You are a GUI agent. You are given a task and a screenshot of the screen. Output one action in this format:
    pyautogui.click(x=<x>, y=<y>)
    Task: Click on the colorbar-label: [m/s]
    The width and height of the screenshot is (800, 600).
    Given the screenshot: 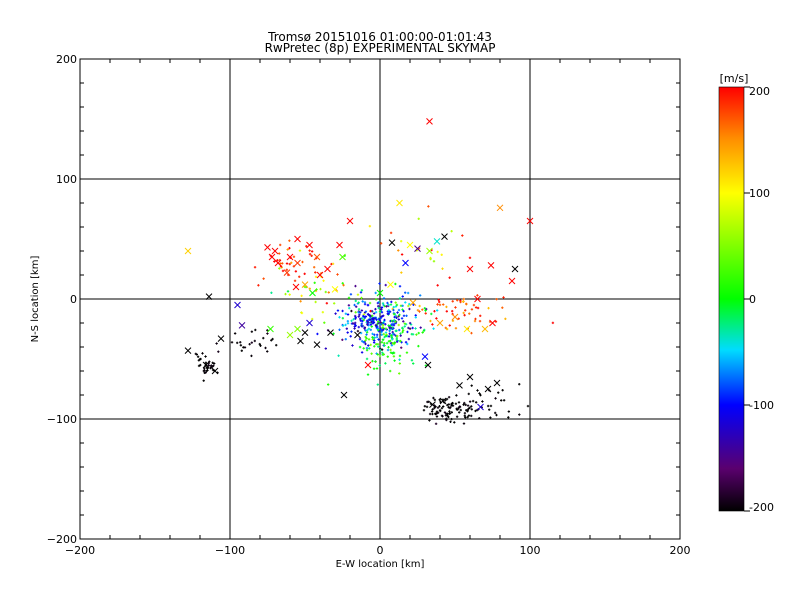 What is the action you would take?
    pyautogui.click(x=734, y=78)
    